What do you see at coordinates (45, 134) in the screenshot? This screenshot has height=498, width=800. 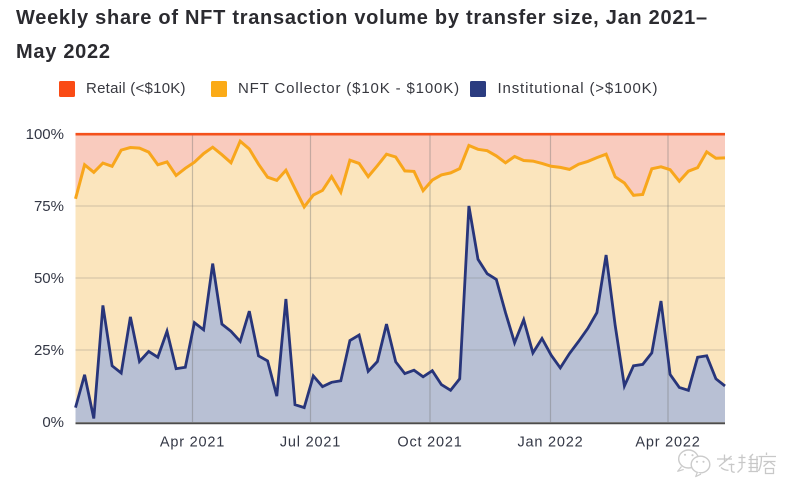 I see `svg-text: 100%` at bounding box center [45, 134].